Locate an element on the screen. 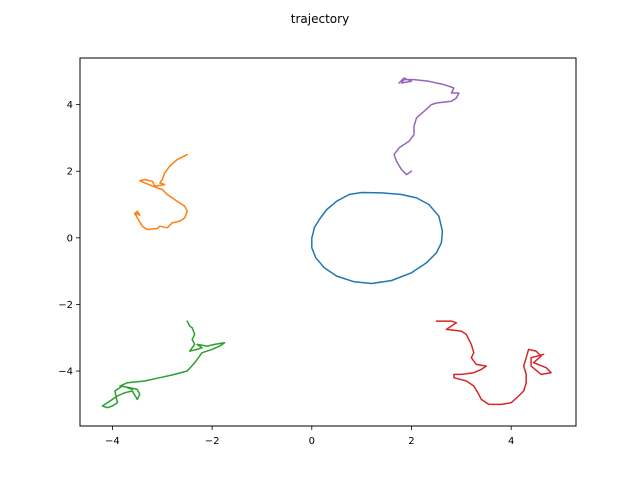 This screenshot has height=480, width=640. y-tick-label: 2 is located at coordinates (70, 172).